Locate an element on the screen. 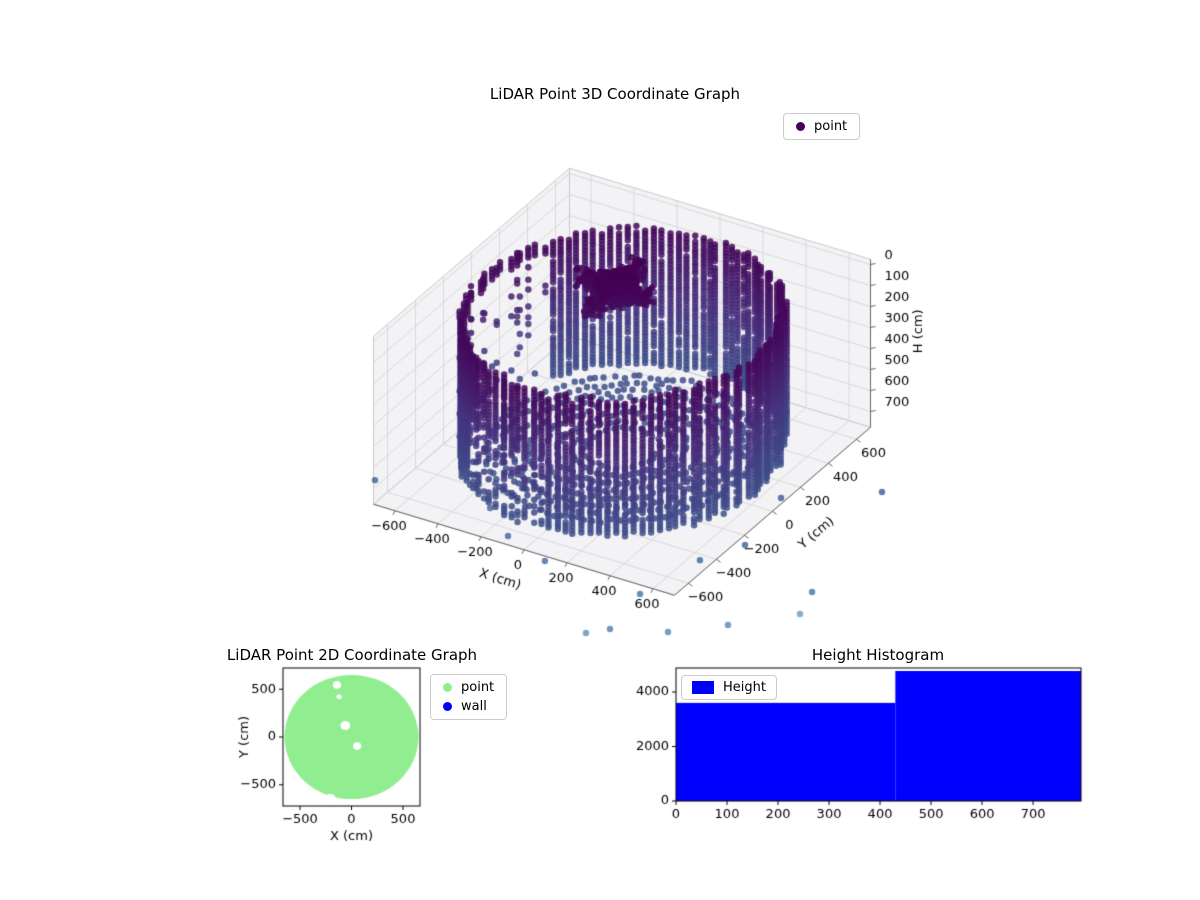 Image resolution: width=1200 pixels, height=900 pixels. histogram-legend: Height is located at coordinates (729, 687).